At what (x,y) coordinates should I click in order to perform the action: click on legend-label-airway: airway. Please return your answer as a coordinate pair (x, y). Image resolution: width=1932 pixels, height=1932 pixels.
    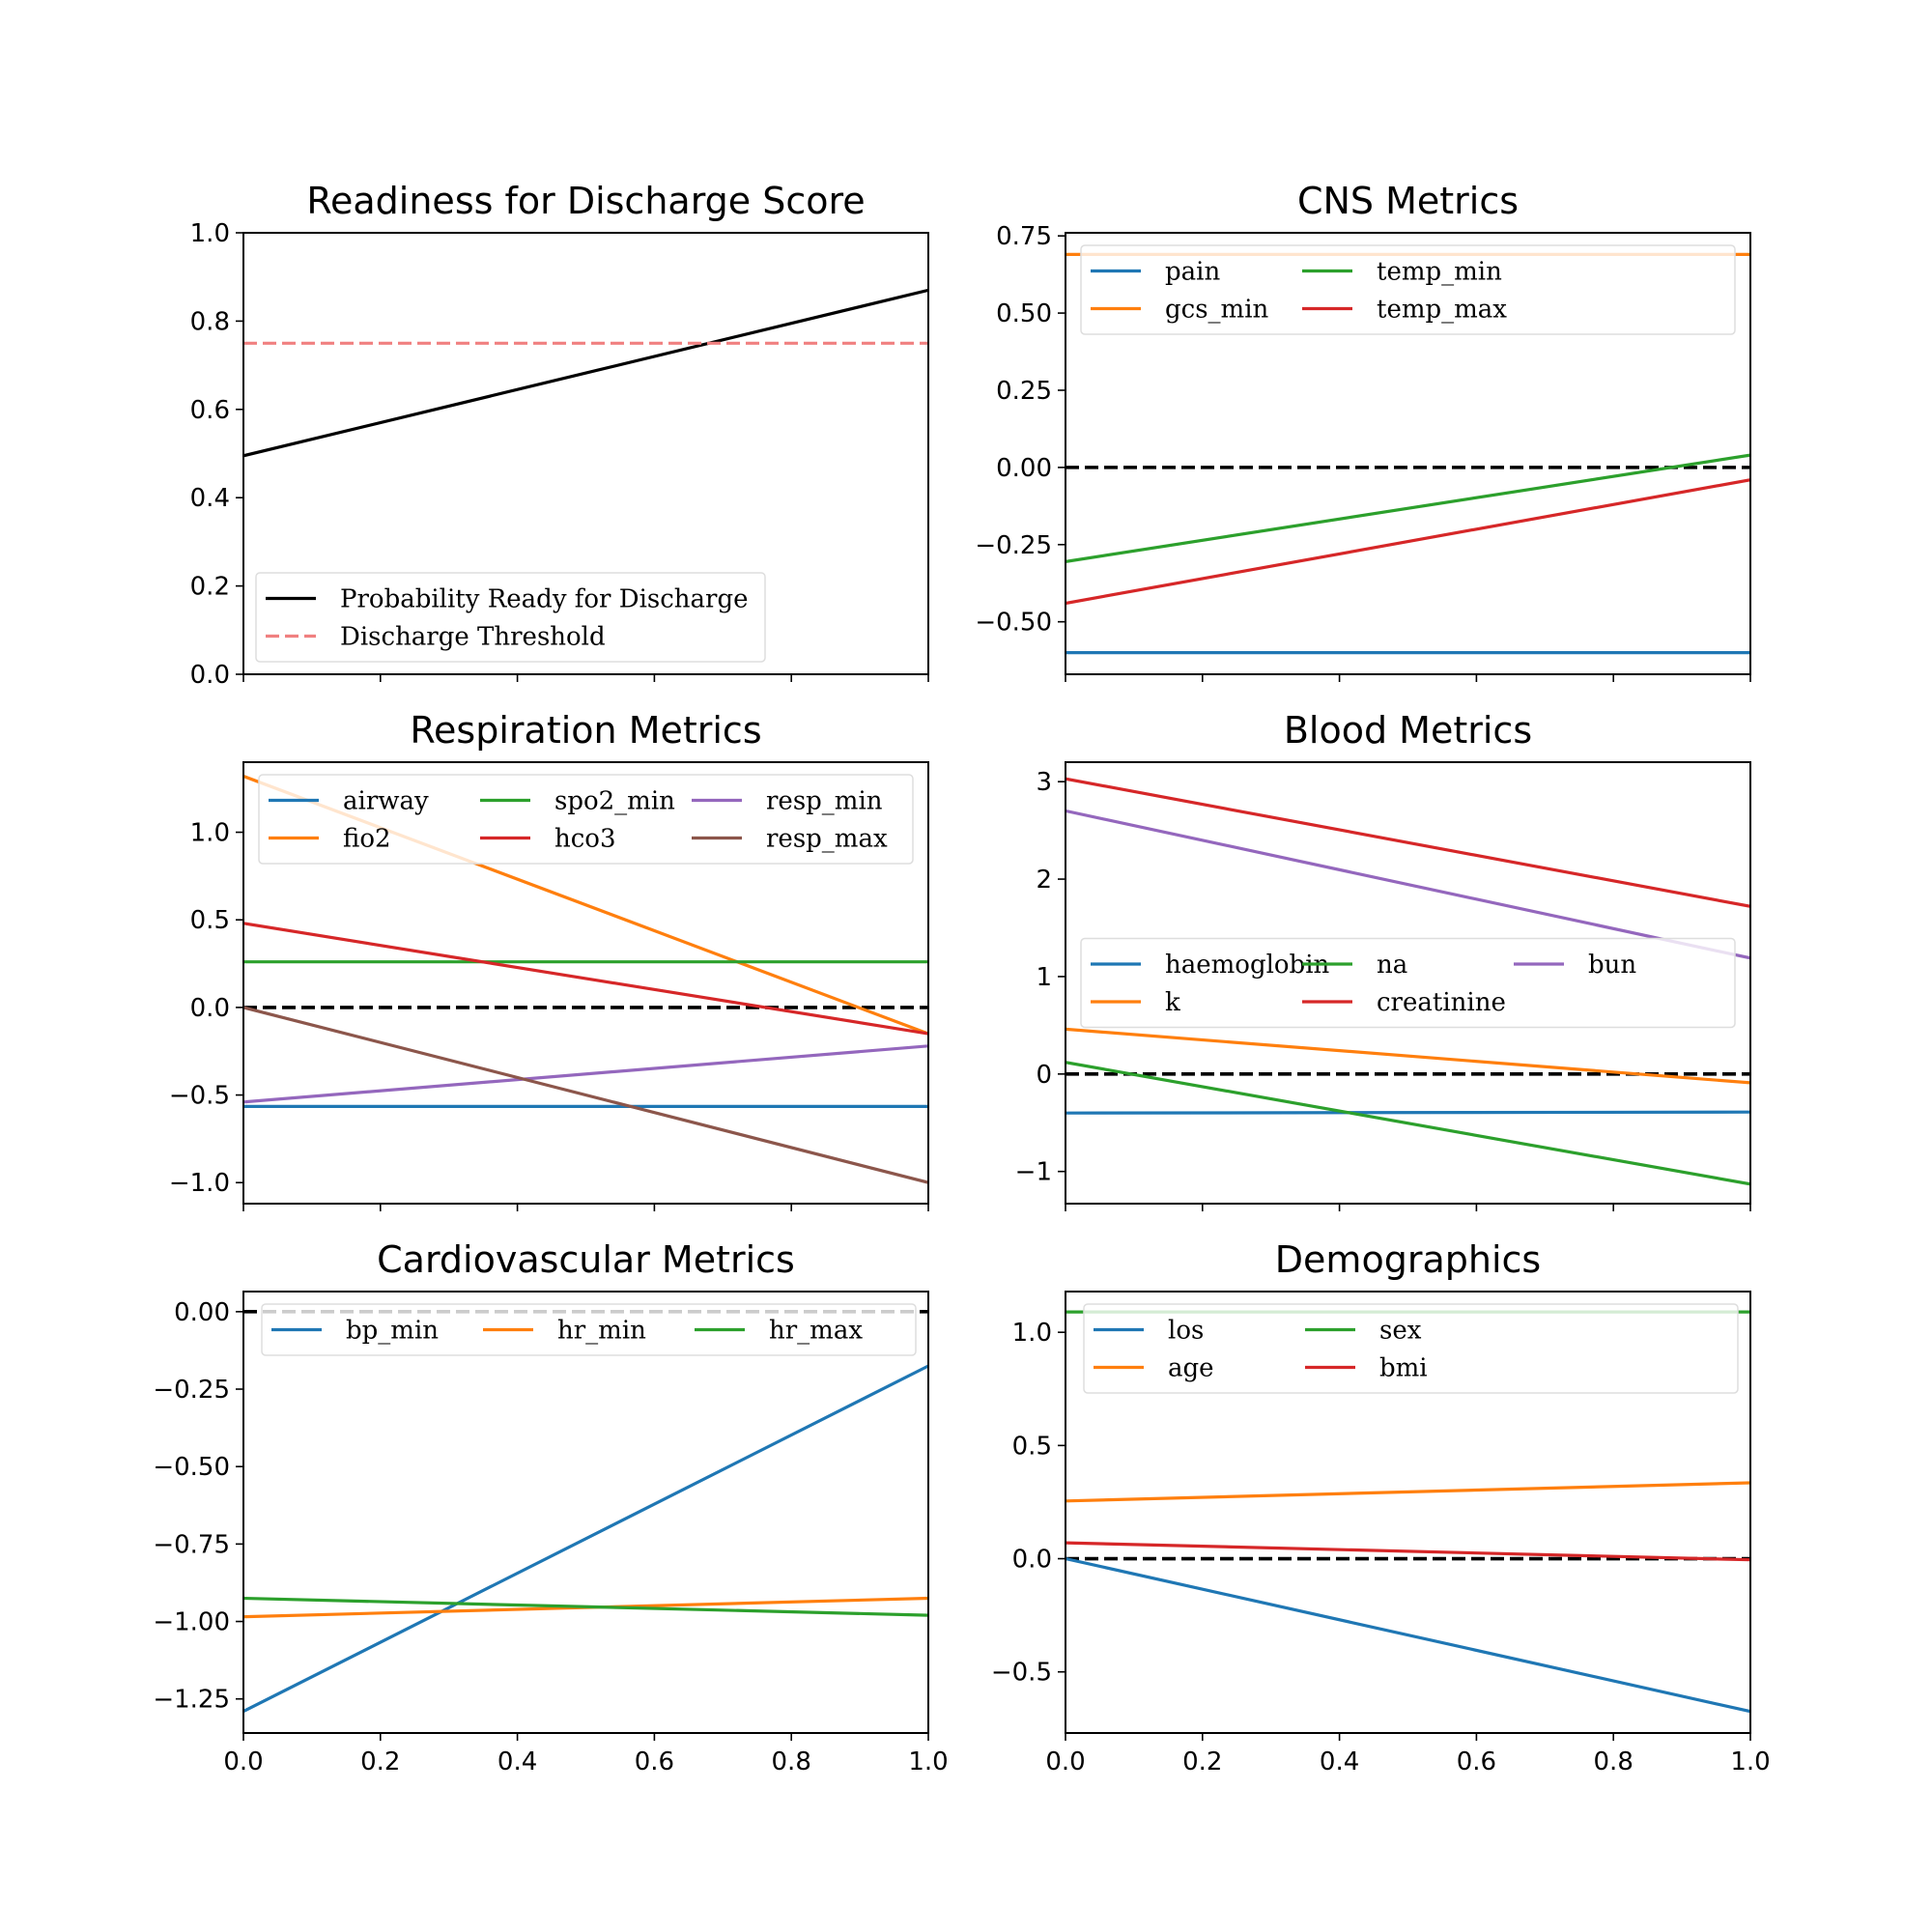
    Looking at the image, I should click on (386, 801).